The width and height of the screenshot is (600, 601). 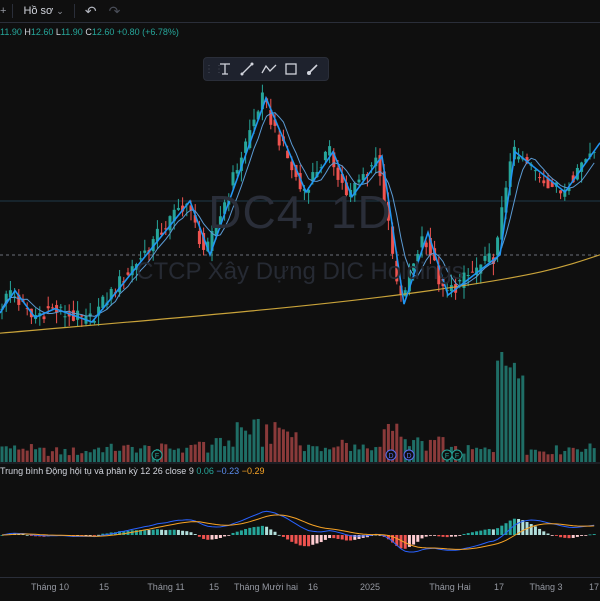 I want to click on trend-line-icon, so click(x=247, y=69).